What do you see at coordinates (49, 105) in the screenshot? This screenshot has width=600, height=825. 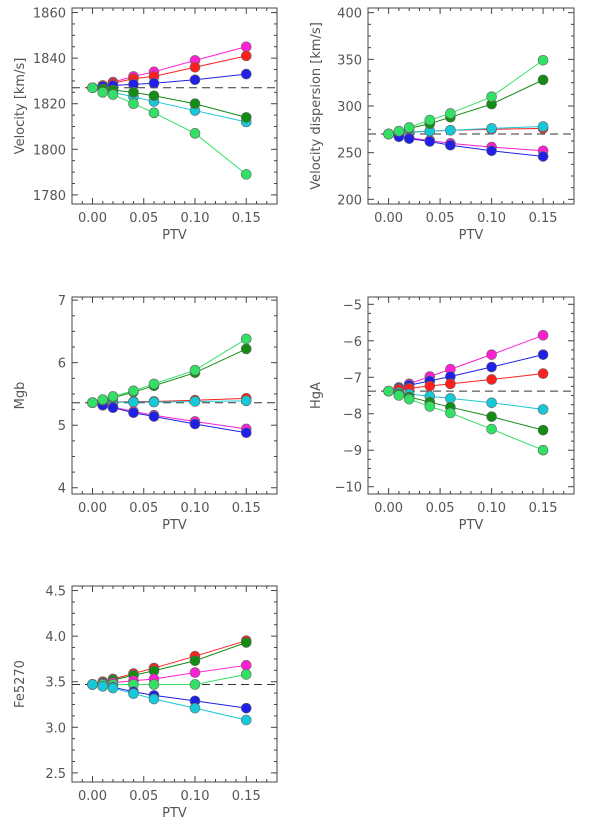 I see `velocity-y-tick-label: 1820` at bounding box center [49, 105].